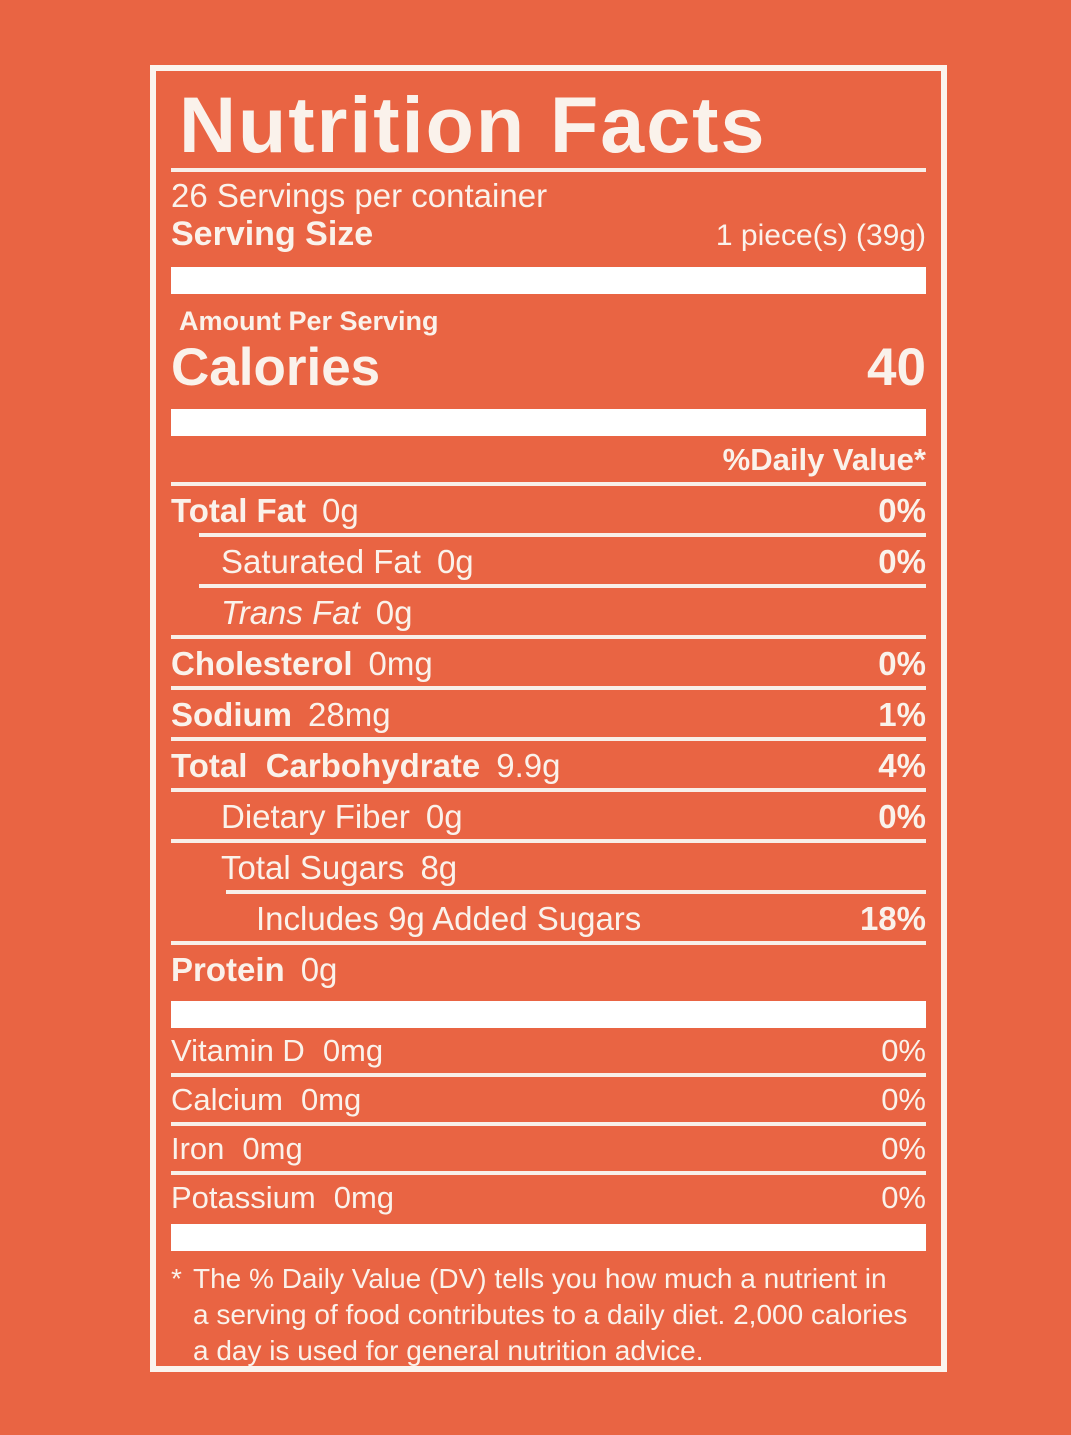 This screenshot has width=1071, height=1435. I want to click on serving-size-label: Serving Size, so click(272, 234).